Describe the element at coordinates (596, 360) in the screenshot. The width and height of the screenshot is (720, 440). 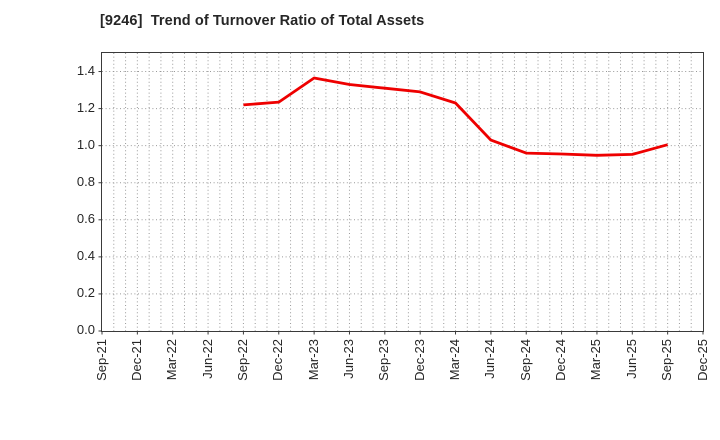
I see `x-tick-label: Mar-25` at that location.